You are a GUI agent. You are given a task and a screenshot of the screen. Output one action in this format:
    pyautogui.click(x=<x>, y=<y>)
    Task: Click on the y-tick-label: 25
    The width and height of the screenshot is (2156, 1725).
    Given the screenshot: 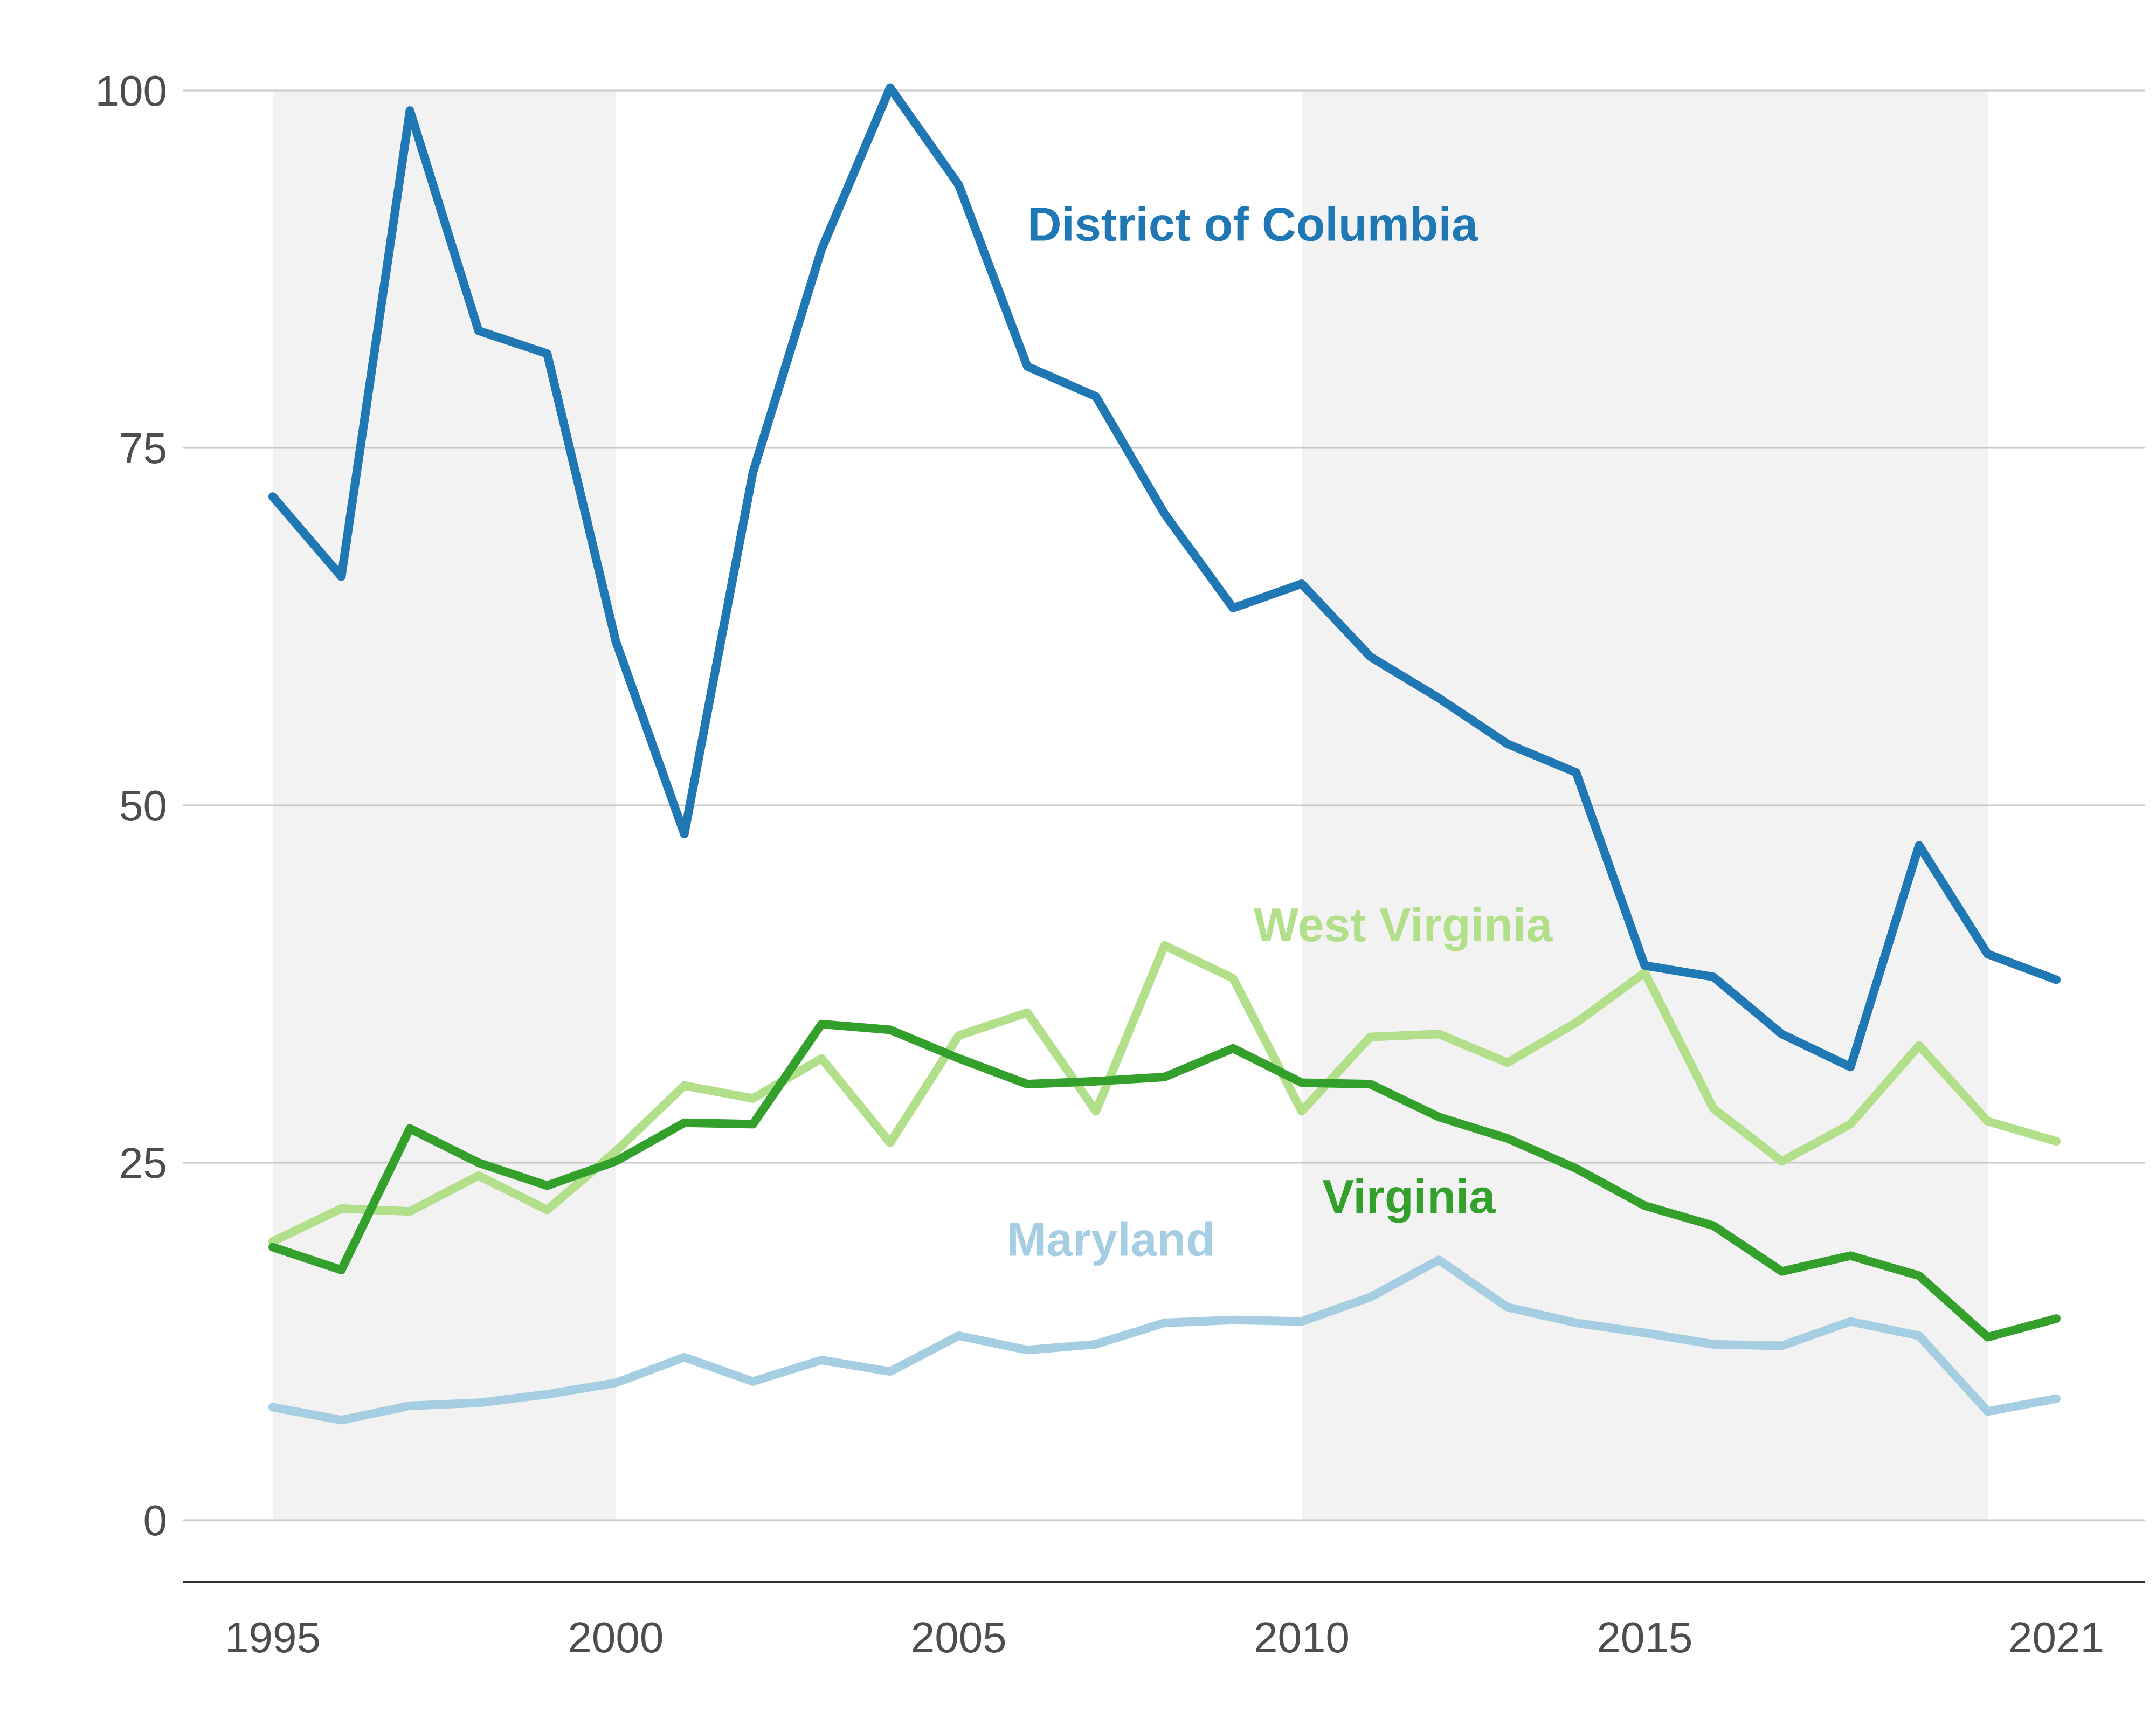 What is the action you would take?
    pyautogui.click(x=143, y=1163)
    